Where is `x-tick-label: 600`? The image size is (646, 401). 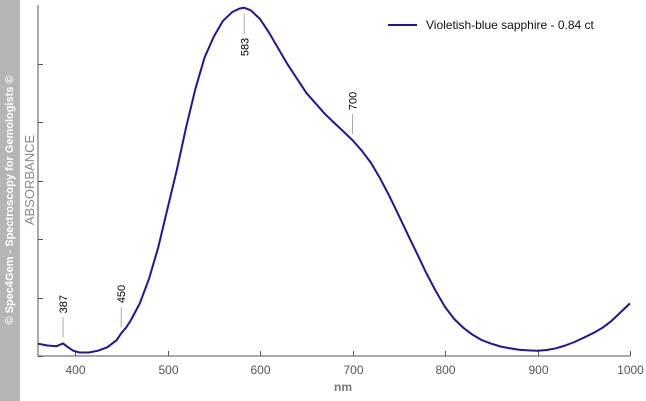
x-tick-label: 600 is located at coordinates (260, 370).